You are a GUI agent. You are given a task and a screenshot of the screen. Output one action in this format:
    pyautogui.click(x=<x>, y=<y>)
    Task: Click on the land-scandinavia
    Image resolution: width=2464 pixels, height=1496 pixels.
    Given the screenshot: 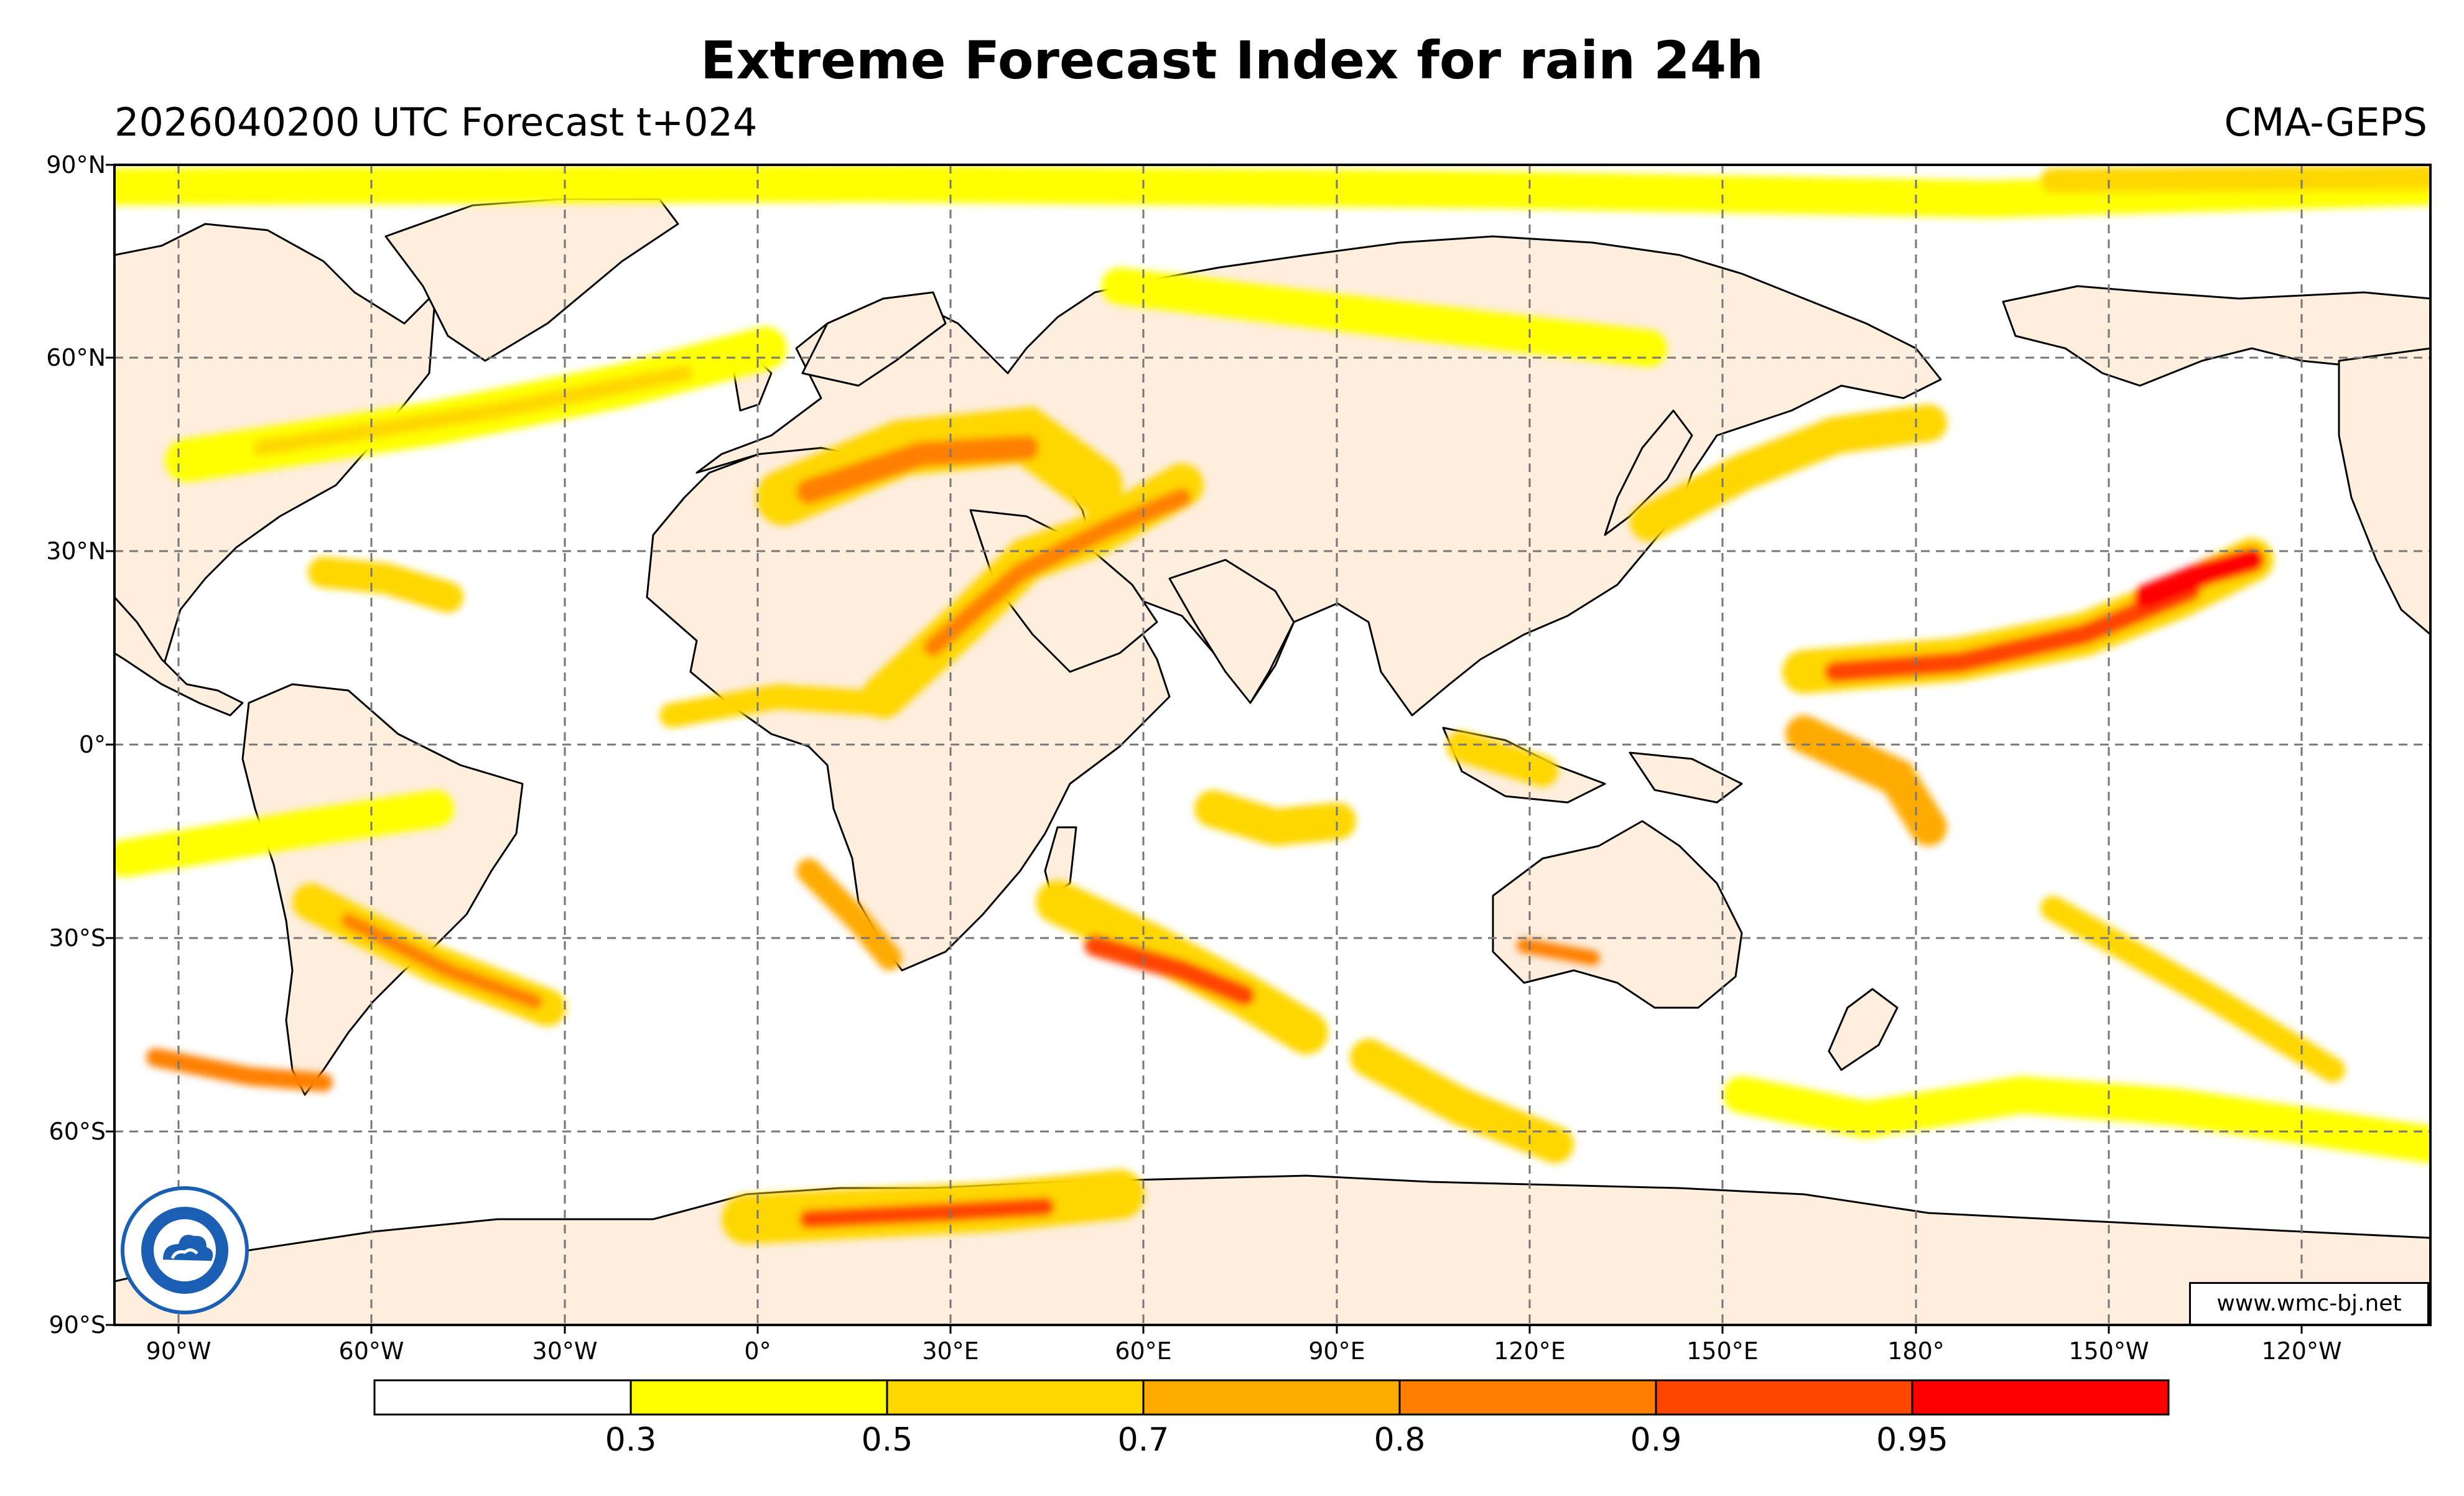 What is the action you would take?
    pyautogui.click(x=874, y=339)
    